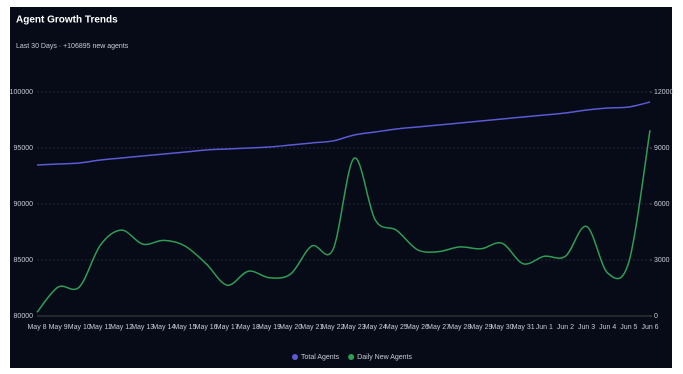 This screenshot has height=374, width=683. What do you see at coordinates (438, 327) in the screenshot?
I see `x-tick-label: May 27` at bounding box center [438, 327].